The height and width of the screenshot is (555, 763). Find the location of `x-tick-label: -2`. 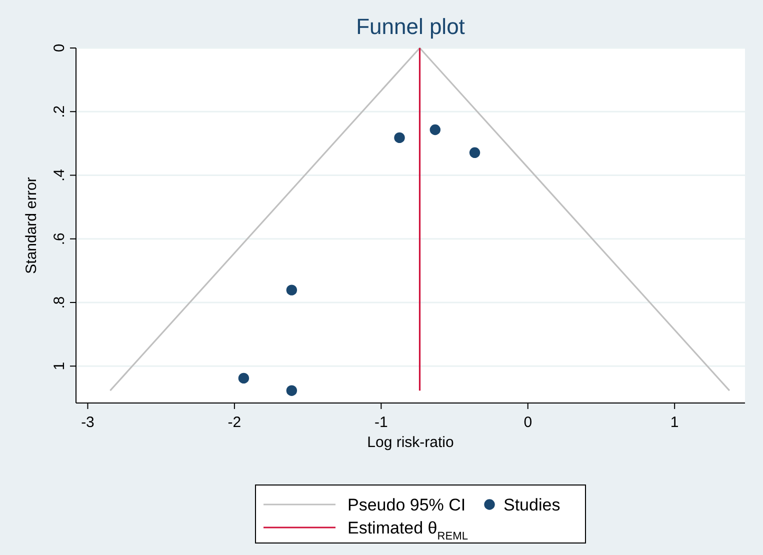

x-tick-label: -2 is located at coordinates (235, 422).